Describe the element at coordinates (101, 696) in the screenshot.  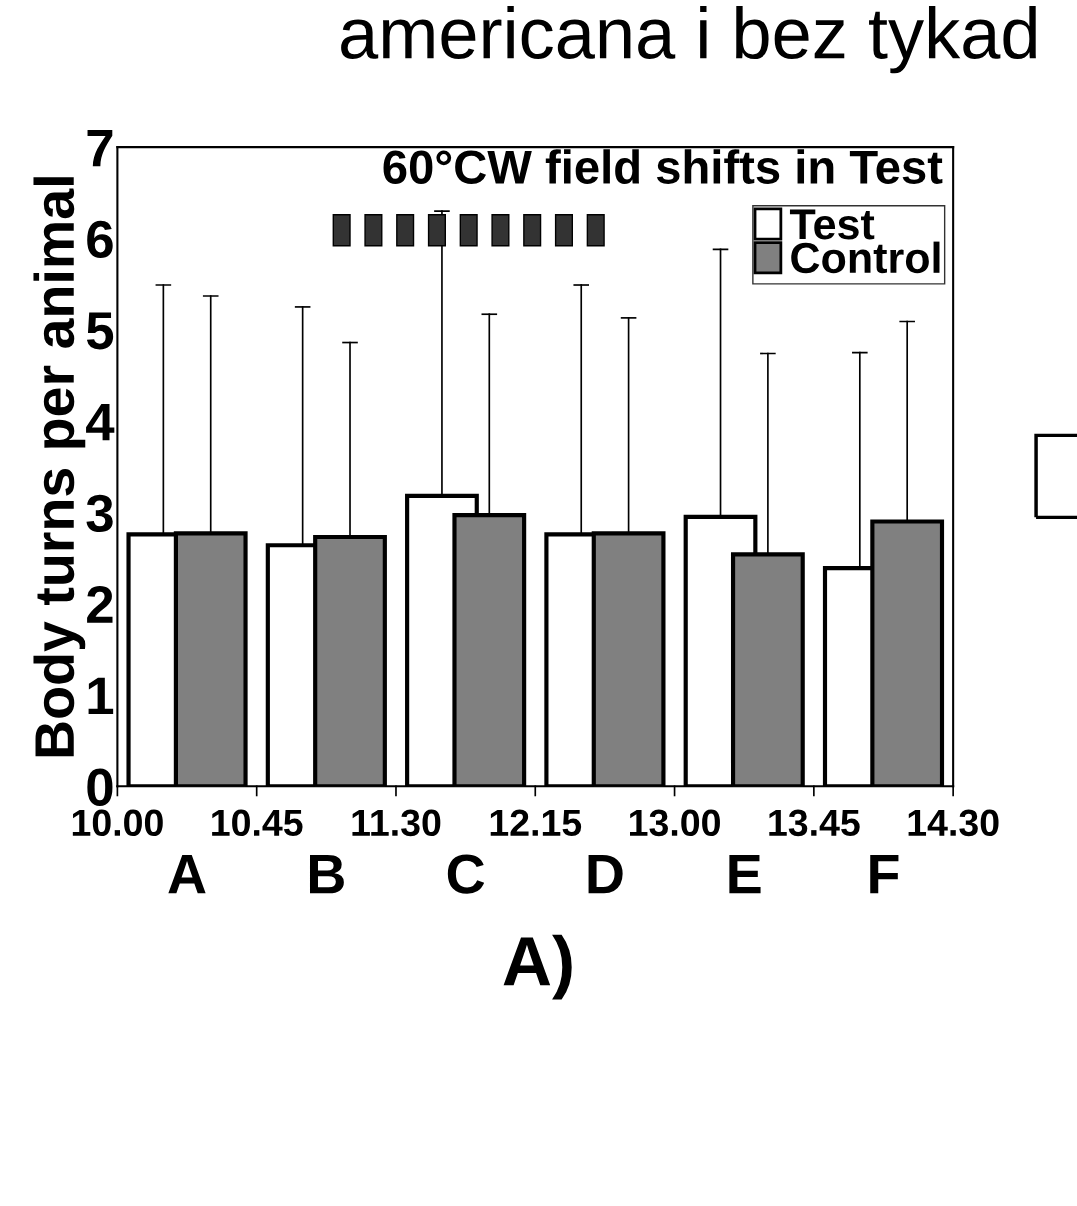
I see `y-tick-label: 1` at that location.